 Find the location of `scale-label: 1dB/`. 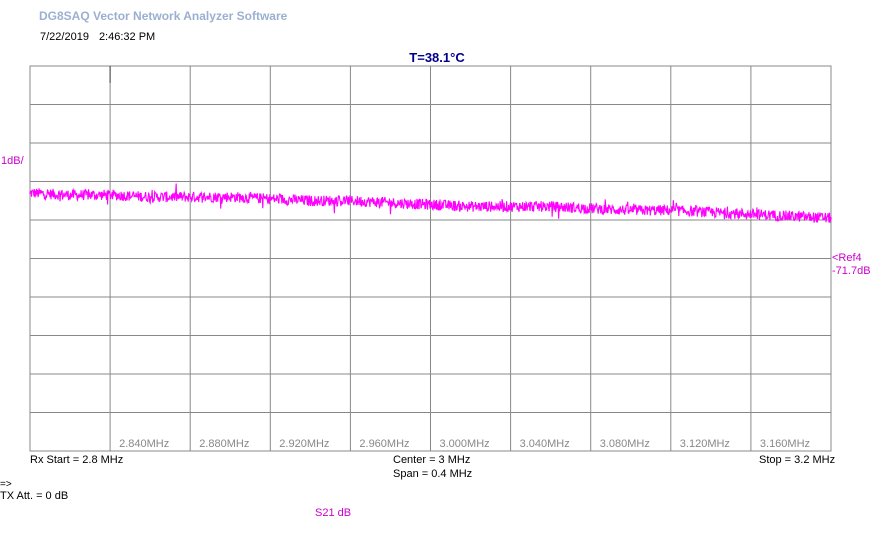

scale-label: 1dB/ is located at coordinates (12, 161).